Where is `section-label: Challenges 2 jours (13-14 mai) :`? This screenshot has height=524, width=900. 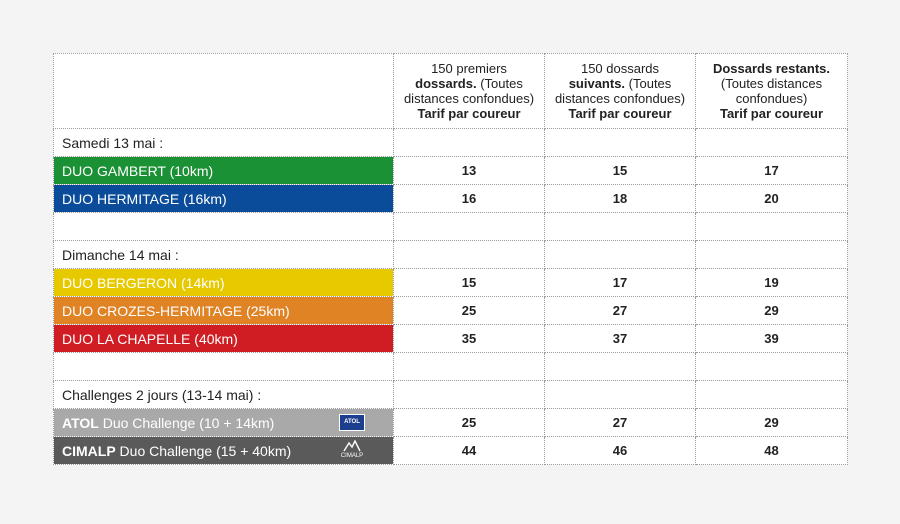 section-label: Challenges 2 jours (13-14 mai) : is located at coordinates (223, 394).